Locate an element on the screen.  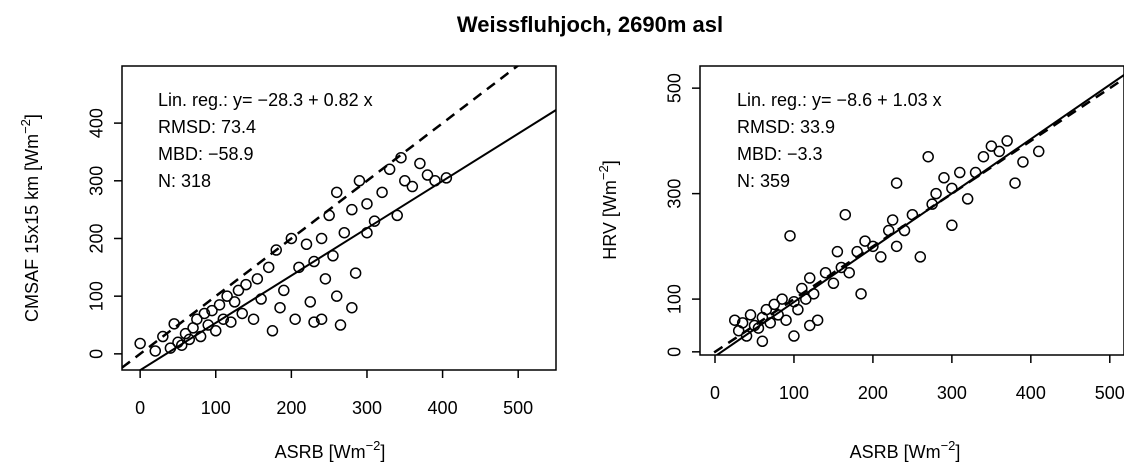
annotation: MBD: −58.9 is located at coordinates (206, 154).